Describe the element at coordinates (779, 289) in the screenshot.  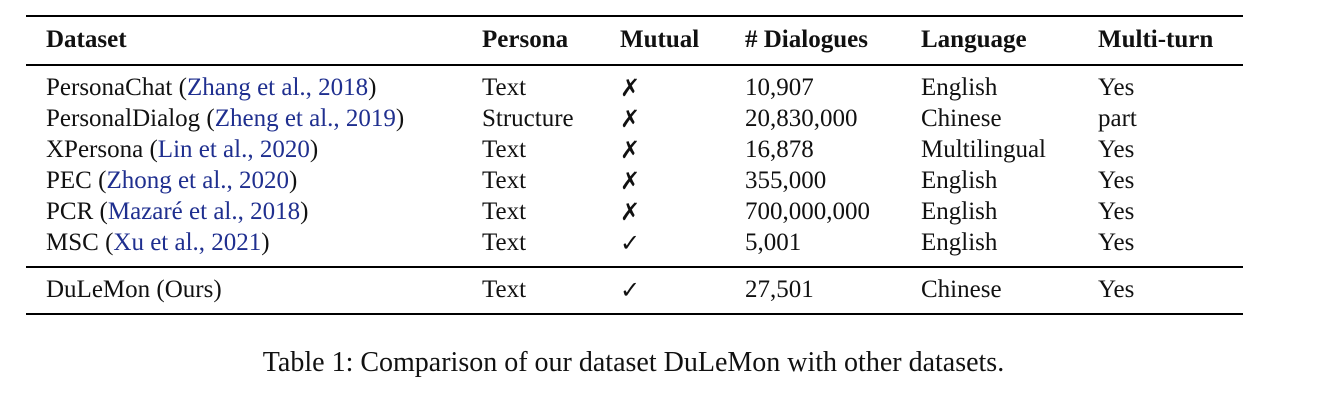
I see `dialogues-cell: 27,501` at that location.